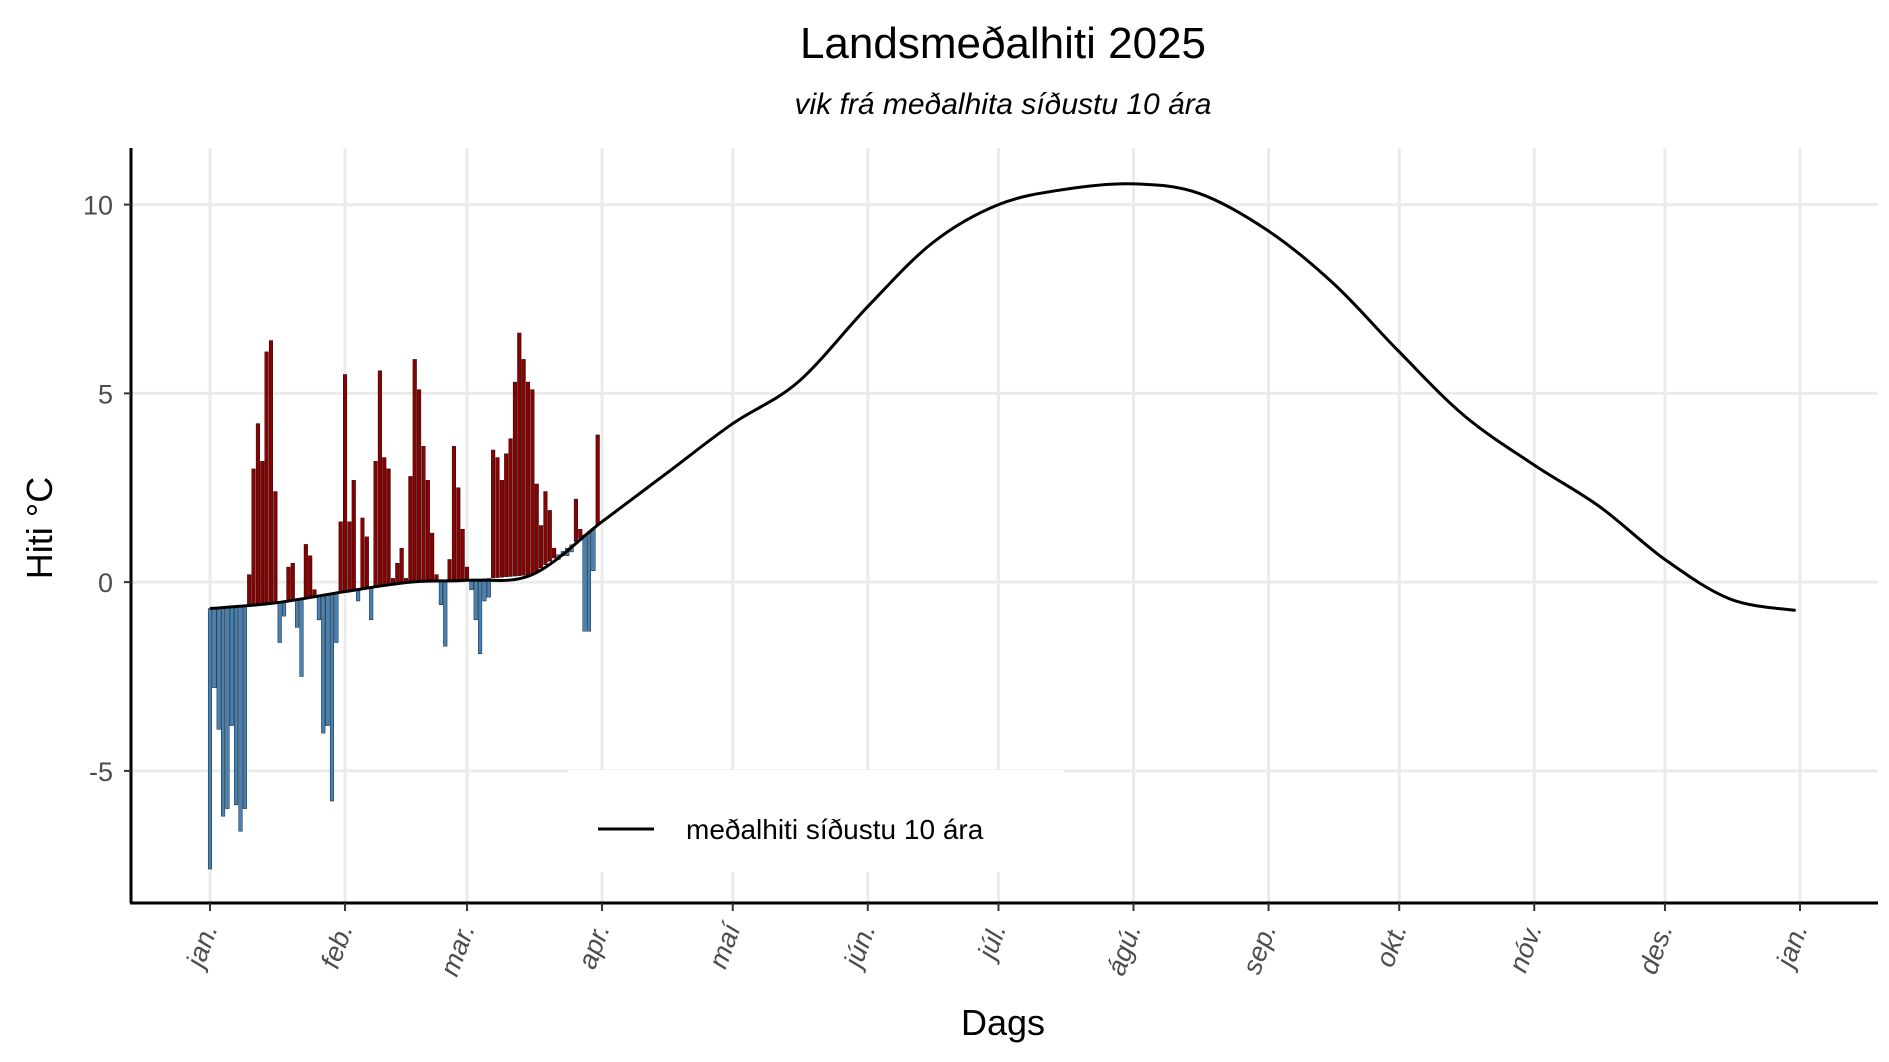 The height and width of the screenshot is (1062, 1889). I want to click on y-tick-label-3: 10, so click(98, 206).